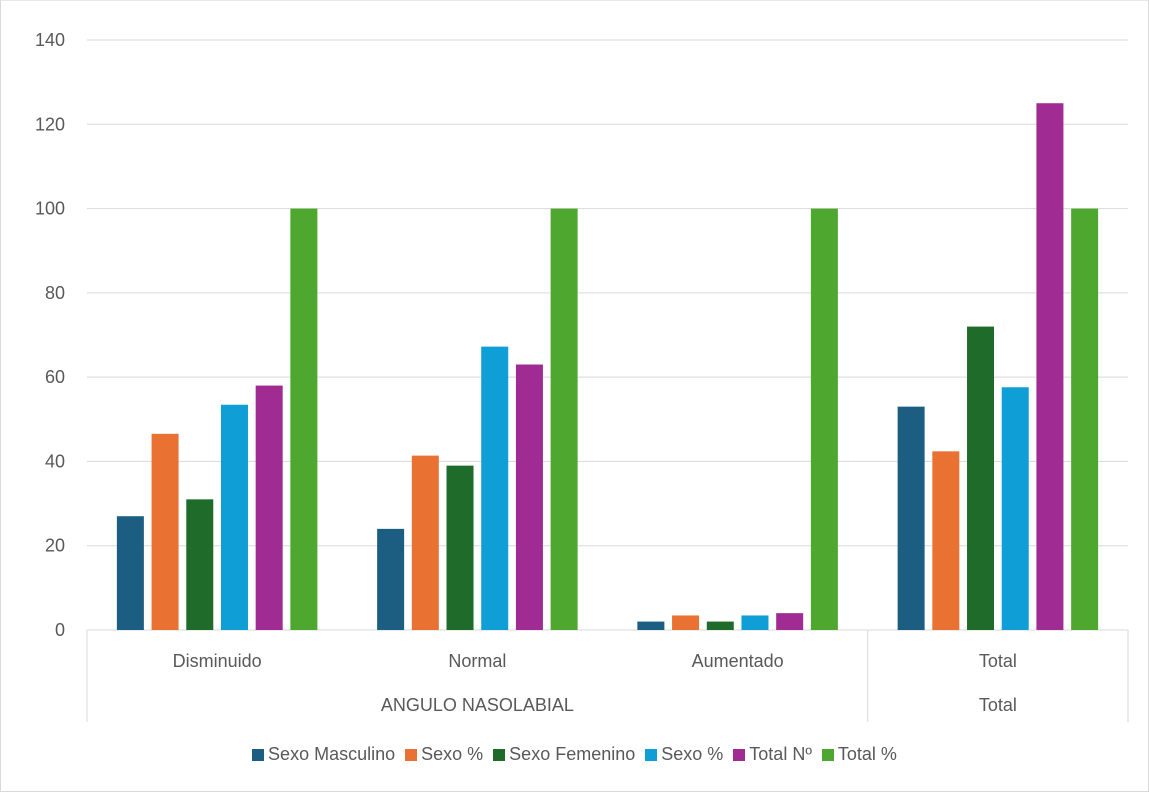  What do you see at coordinates (50, 40) in the screenshot?
I see `y-tick-label: 140` at bounding box center [50, 40].